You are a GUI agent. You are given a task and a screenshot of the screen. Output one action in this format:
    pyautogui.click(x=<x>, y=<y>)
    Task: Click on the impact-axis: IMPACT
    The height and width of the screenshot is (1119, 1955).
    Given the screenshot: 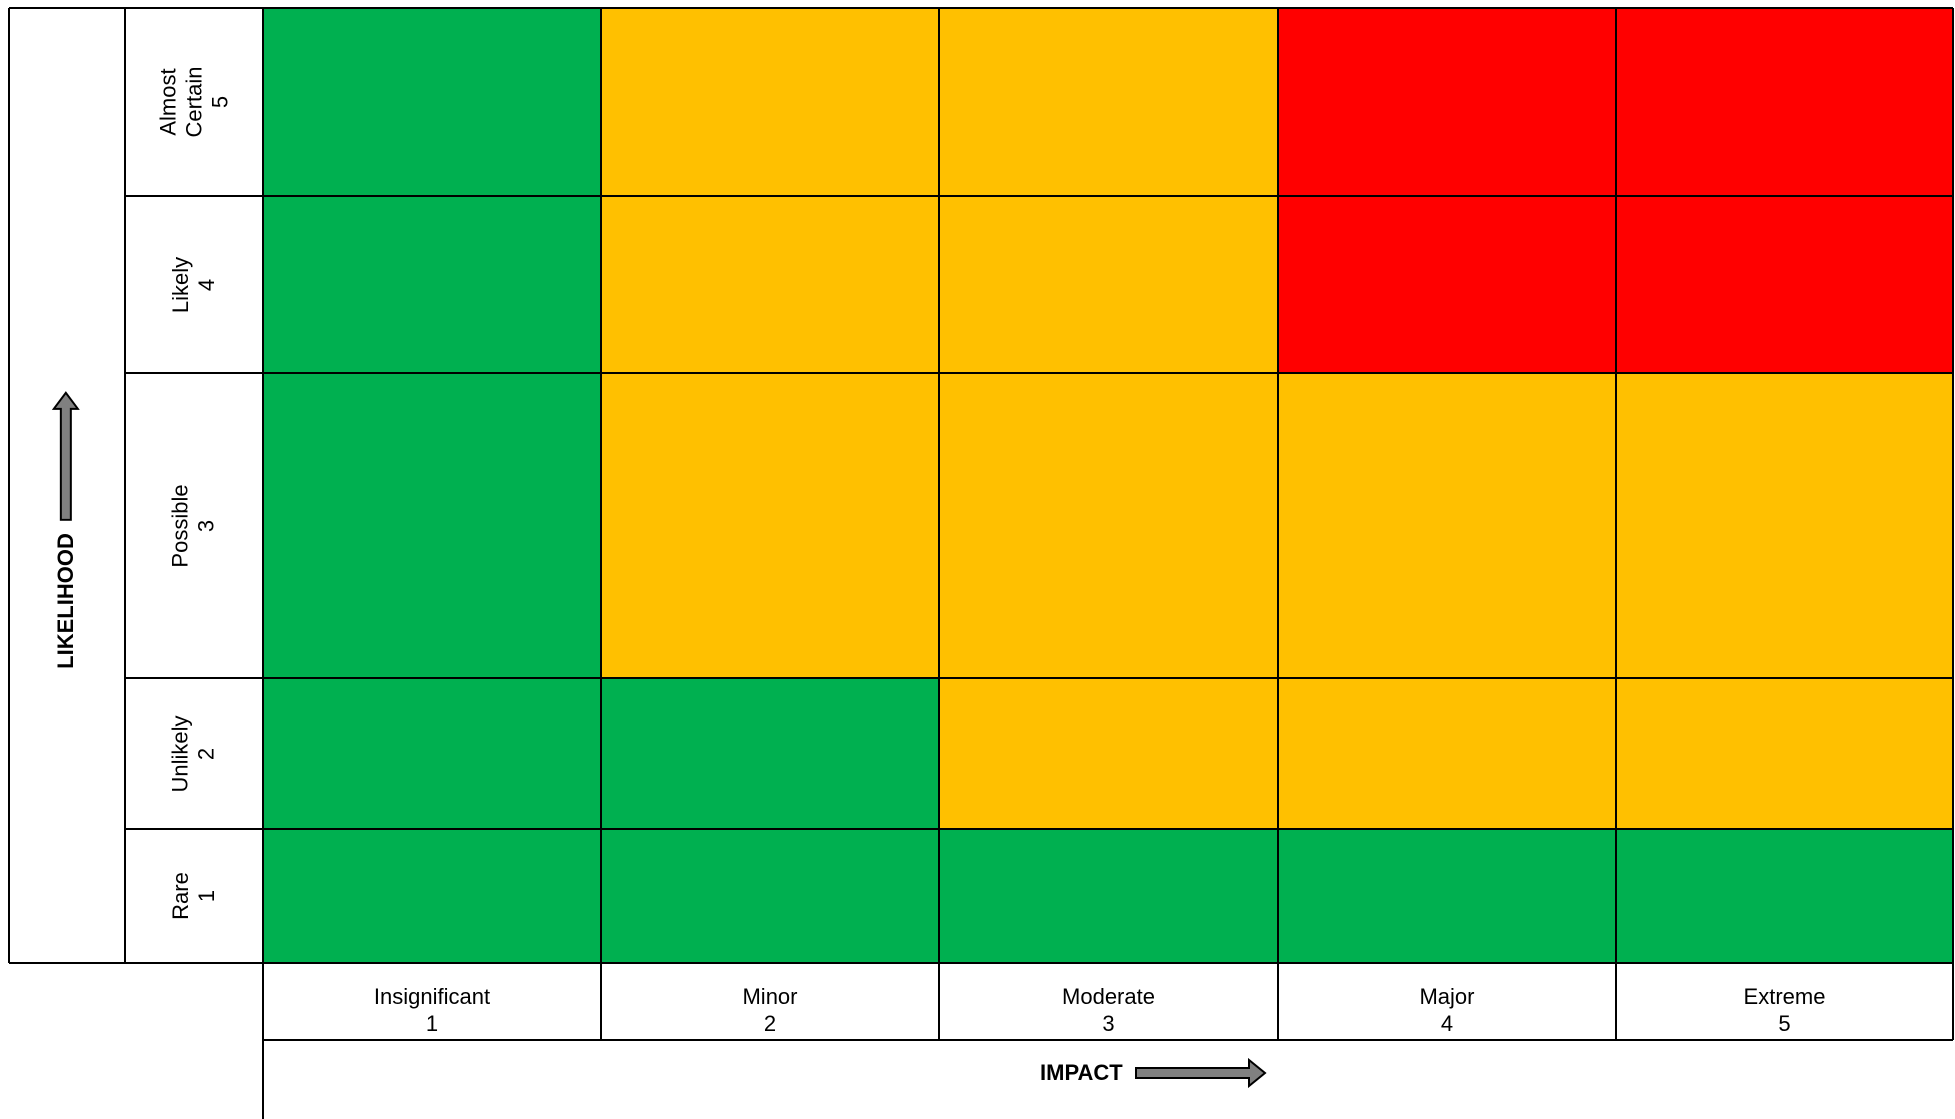 What is the action you would take?
    pyautogui.click(x=1153, y=1073)
    